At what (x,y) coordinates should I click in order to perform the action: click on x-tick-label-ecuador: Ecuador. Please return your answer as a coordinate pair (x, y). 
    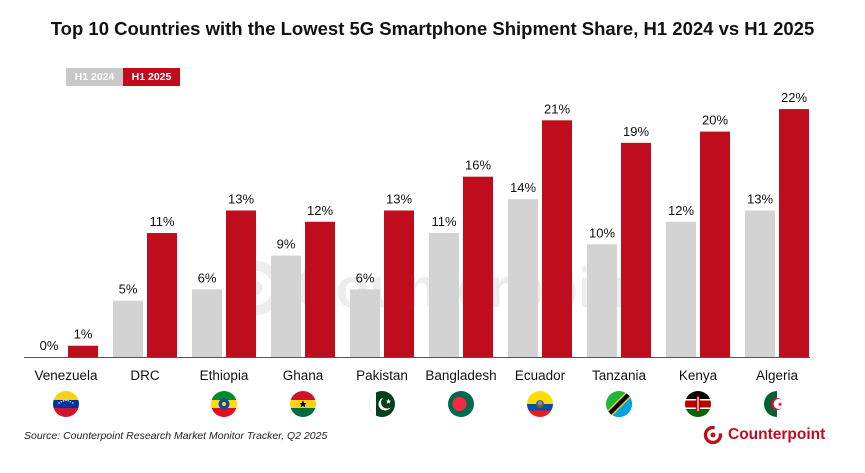
    Looking at the image, I should click on (540, 375).